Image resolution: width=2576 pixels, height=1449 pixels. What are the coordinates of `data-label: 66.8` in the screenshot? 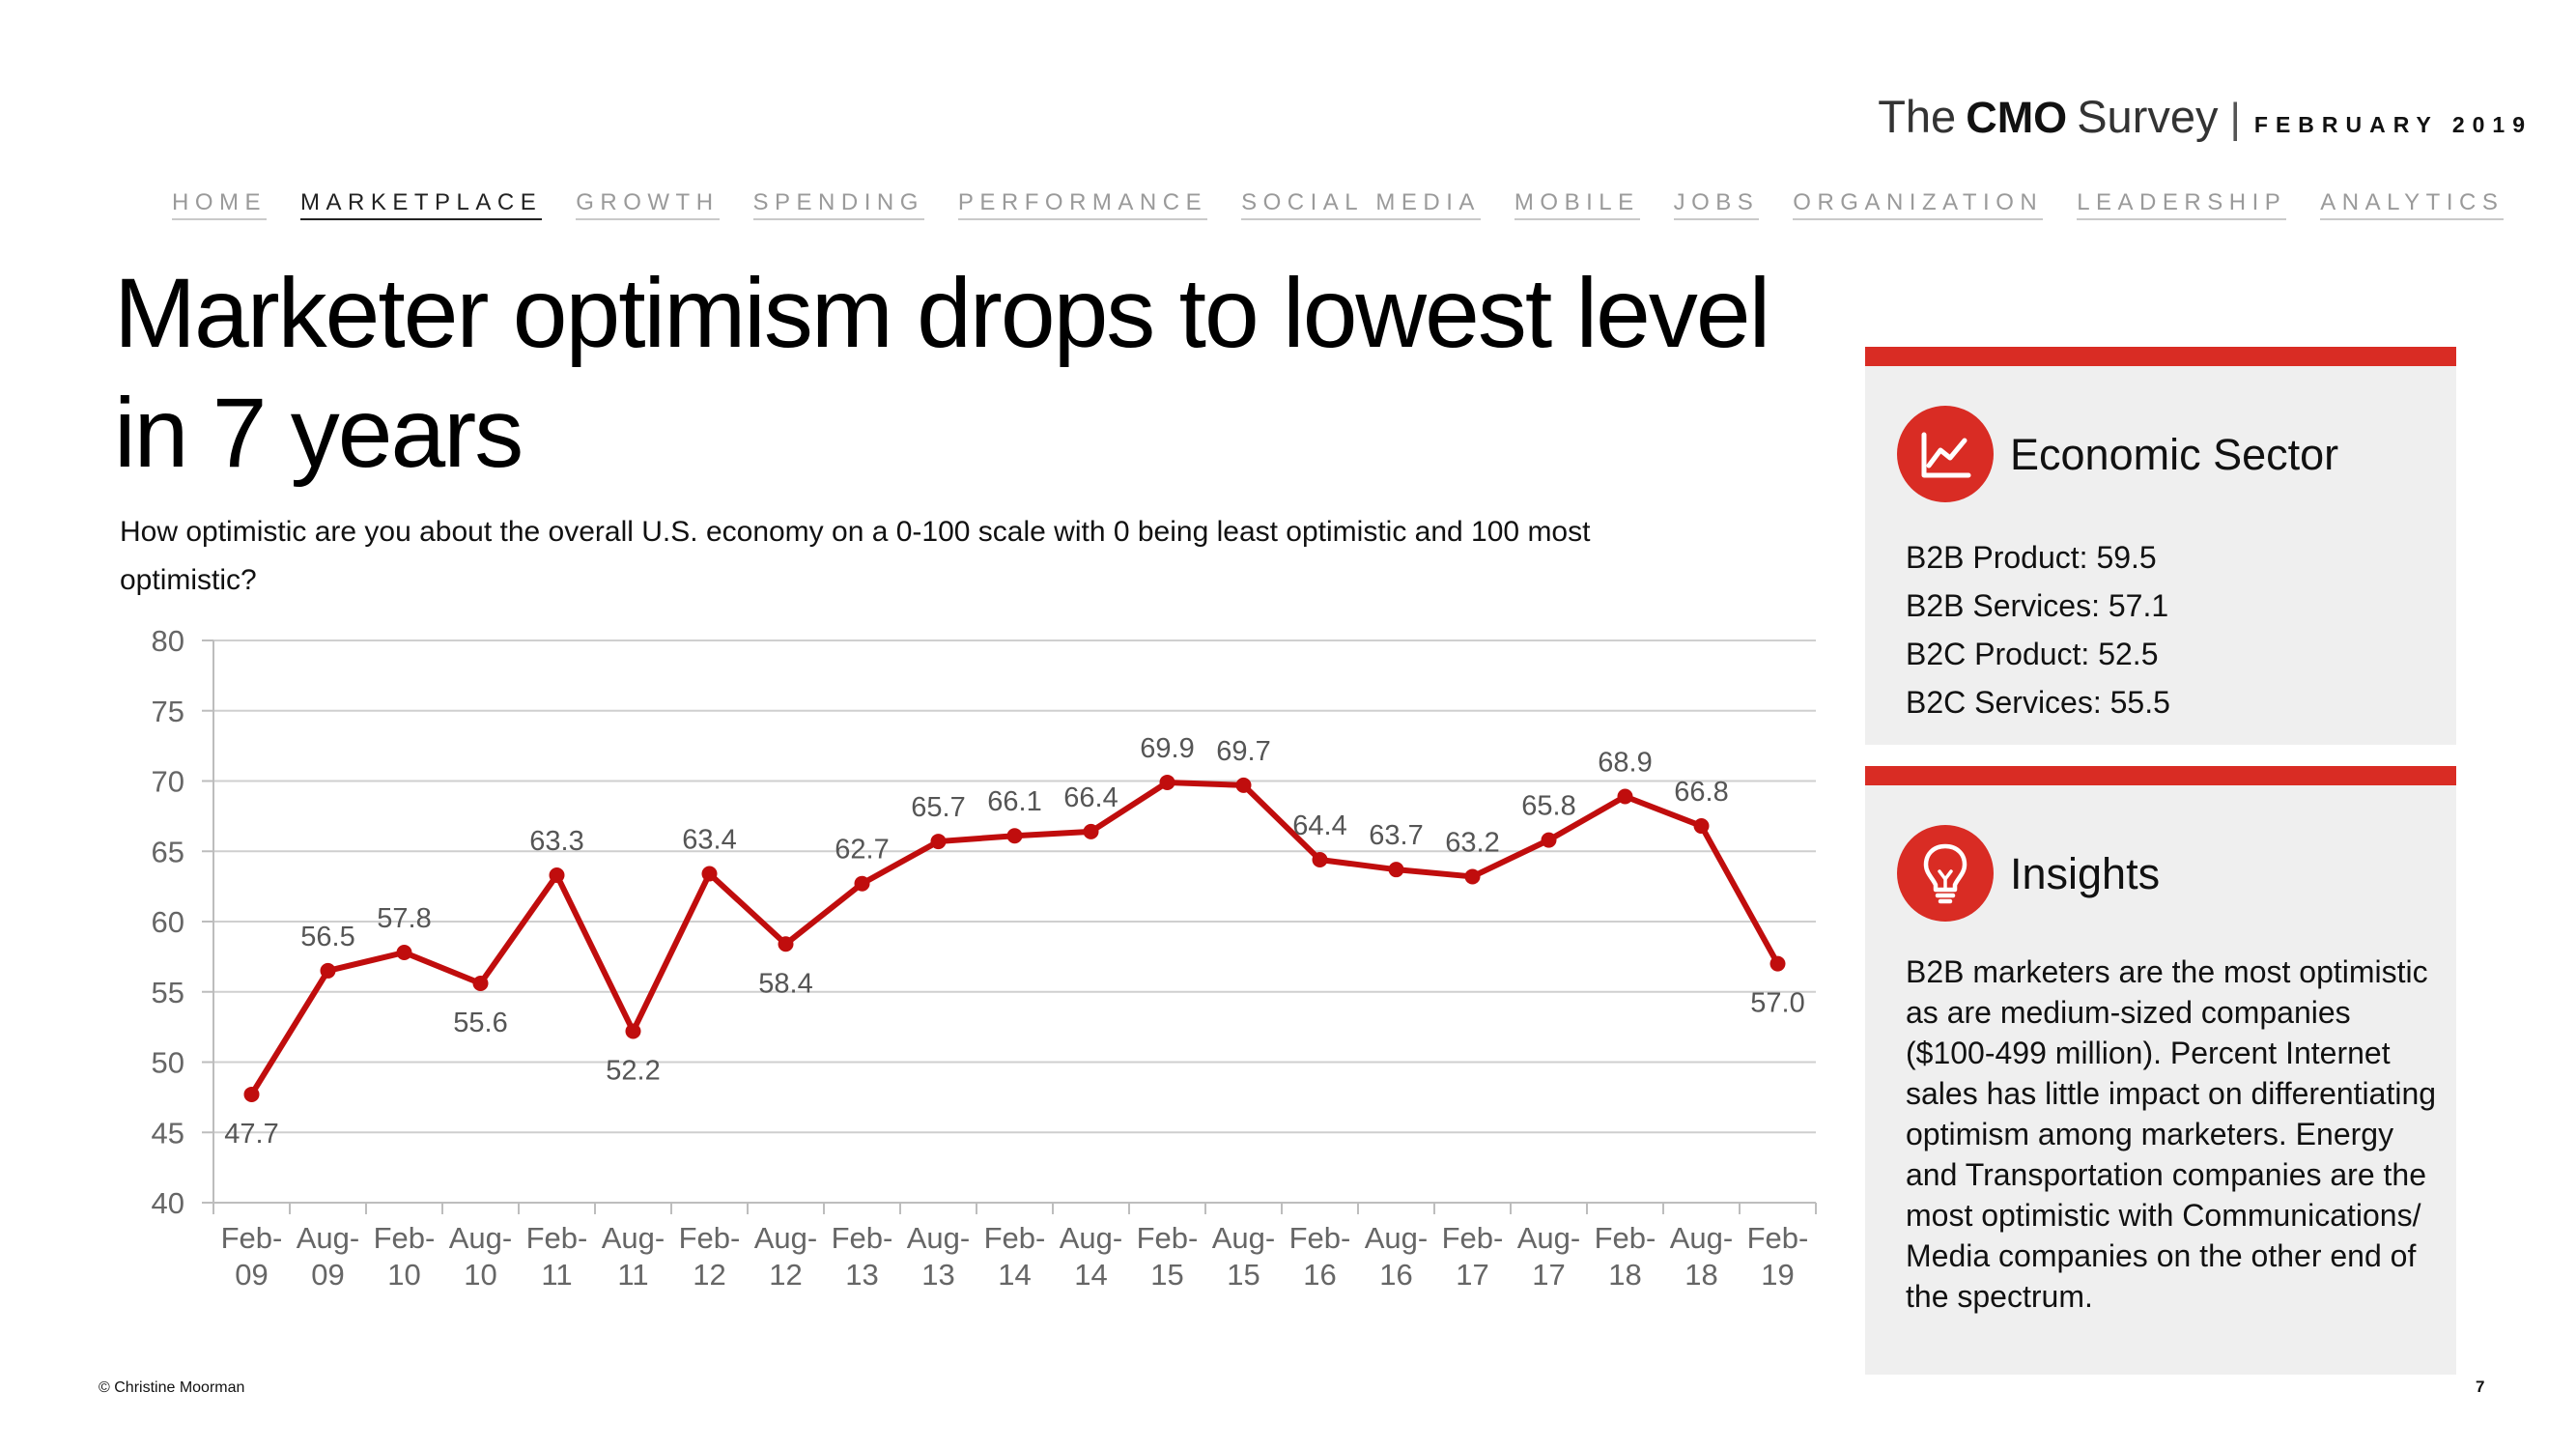 It's located at (1701, 792).